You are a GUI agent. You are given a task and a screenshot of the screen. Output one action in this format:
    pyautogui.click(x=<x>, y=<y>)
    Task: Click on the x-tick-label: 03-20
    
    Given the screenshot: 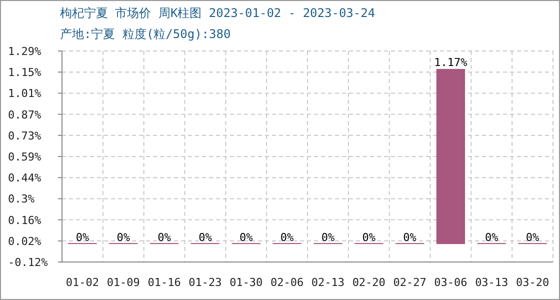 What is the action you would take?
    pyautogui.click(x=533, y=282)
    